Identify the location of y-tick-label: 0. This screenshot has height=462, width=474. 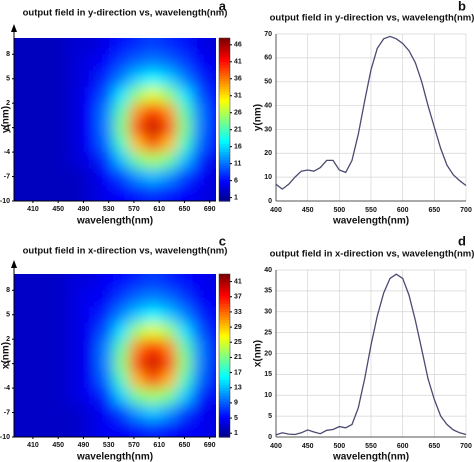
(270, 437).